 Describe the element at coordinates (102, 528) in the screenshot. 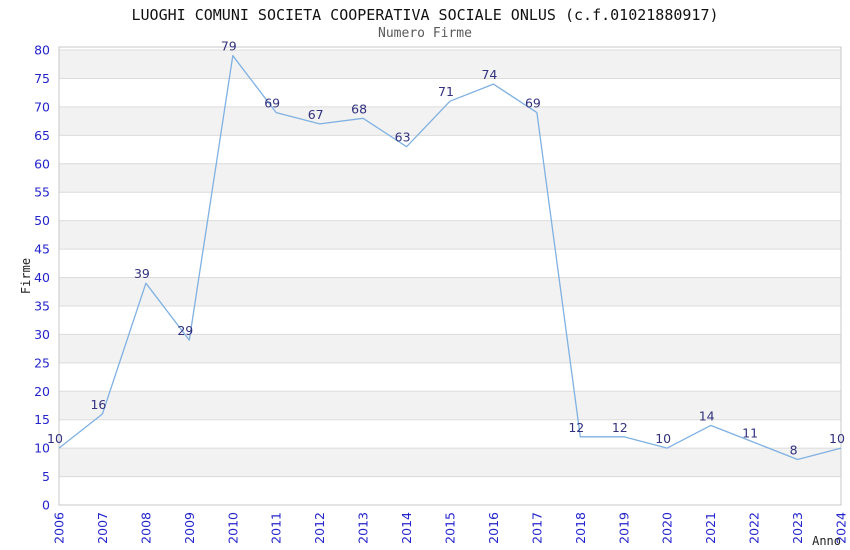

I see `x-tick-label: 2007` at that location.